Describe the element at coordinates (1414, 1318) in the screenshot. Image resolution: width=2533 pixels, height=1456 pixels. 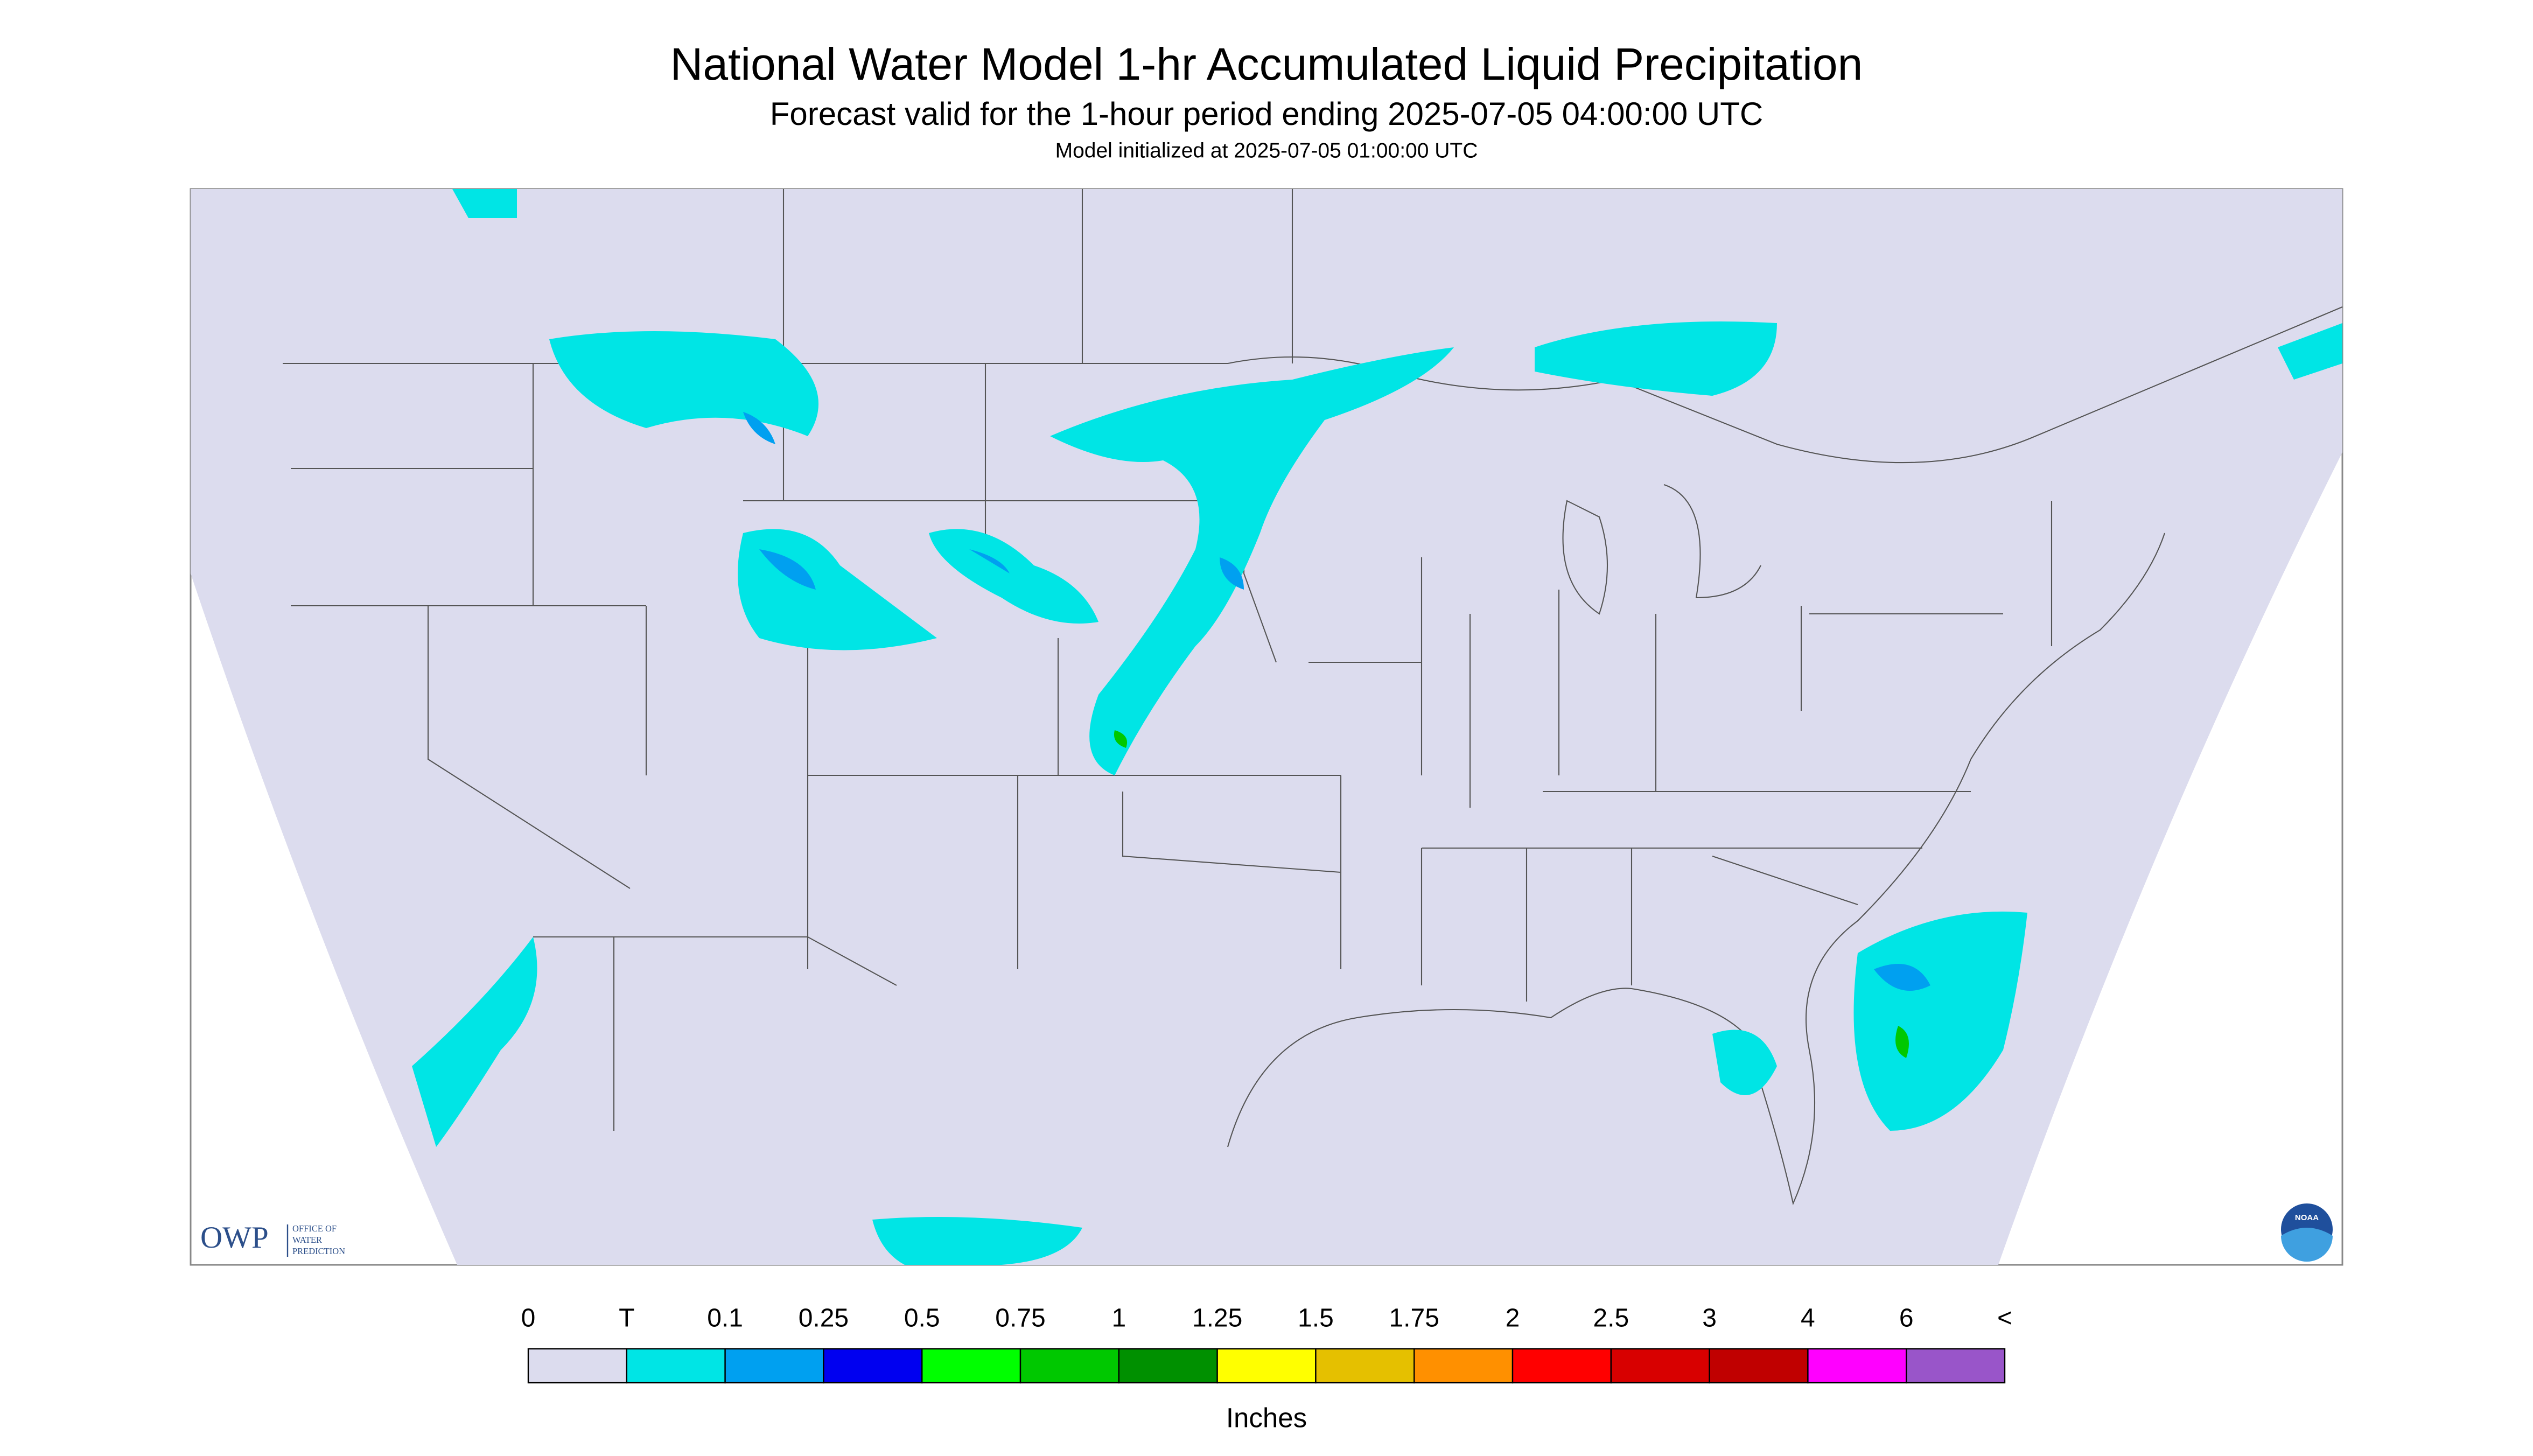
I see `legend-label: 1.75` at that location.